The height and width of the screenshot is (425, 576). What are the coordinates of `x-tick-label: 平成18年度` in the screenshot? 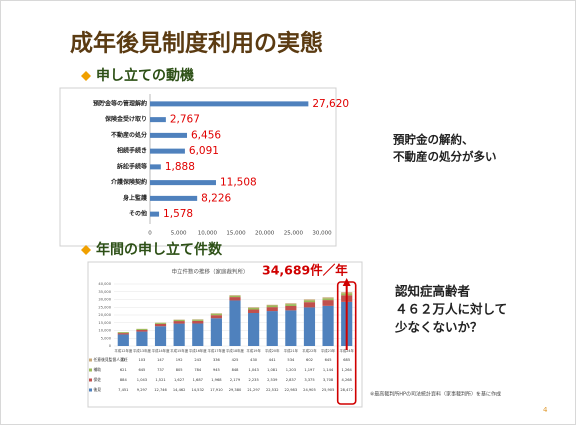 It's located at (235, 350).